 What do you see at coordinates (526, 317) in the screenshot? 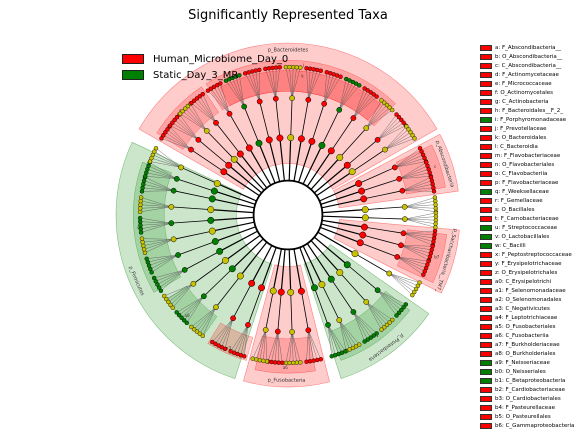
I see `clade-legend-label: a4: F_Leptotrichiaceae` at bounding box center [526, 317].